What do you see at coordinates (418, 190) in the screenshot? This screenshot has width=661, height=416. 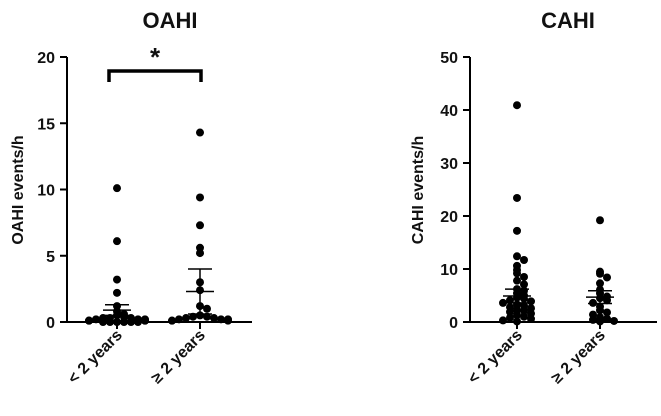 I see `y-axis-label: CAHI events/h` at bounding box center [418, 190].